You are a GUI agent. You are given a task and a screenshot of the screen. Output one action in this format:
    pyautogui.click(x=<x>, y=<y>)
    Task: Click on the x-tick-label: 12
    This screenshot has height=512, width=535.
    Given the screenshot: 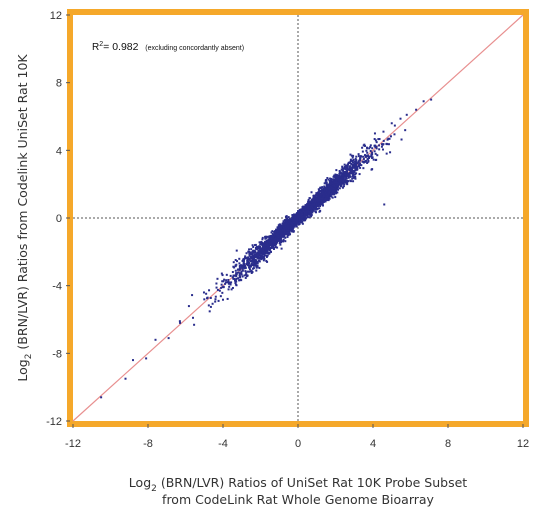 What is the action you would take?
    pyautogui.click(x=523, y=444)
    